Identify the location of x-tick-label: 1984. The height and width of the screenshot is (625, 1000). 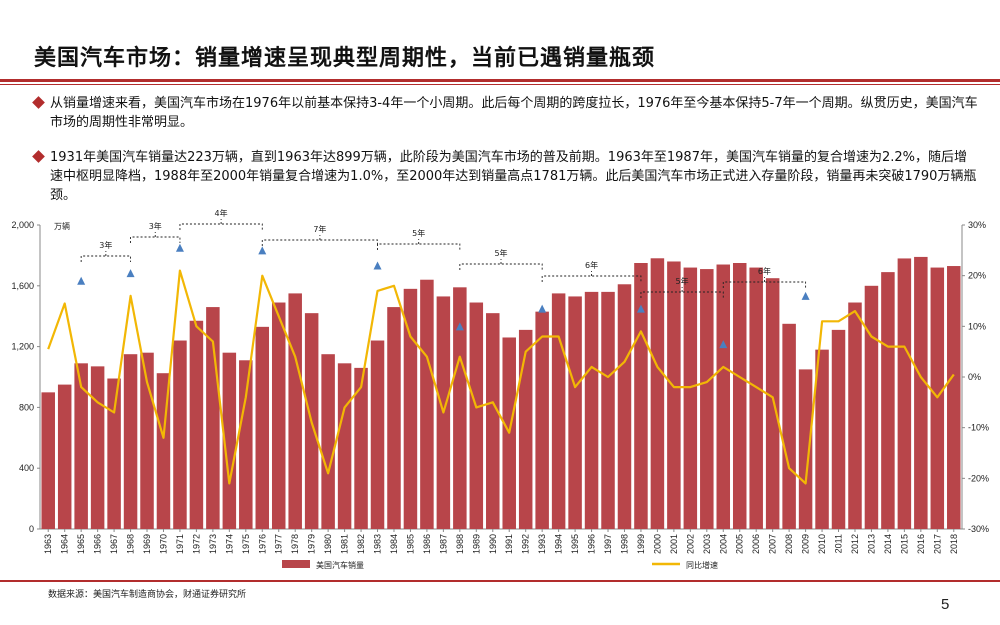
(394, 544).